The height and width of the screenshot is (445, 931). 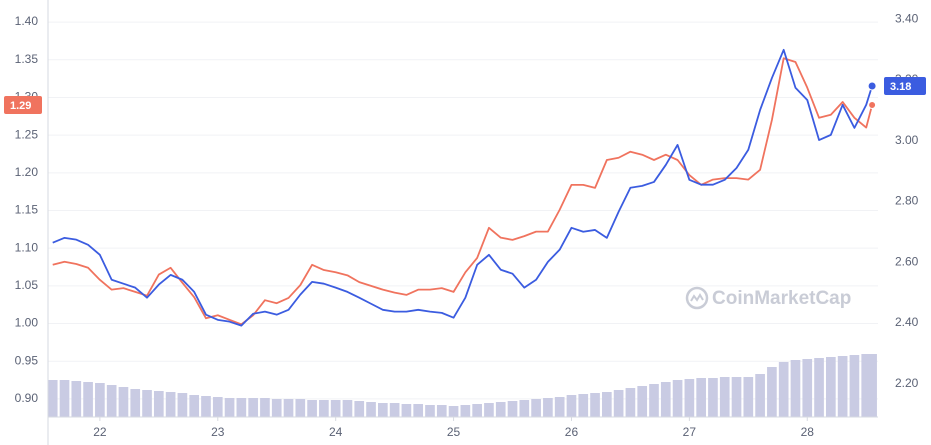 I want to click on watermark: CoinMarketCap, so click(x=781, y=298).